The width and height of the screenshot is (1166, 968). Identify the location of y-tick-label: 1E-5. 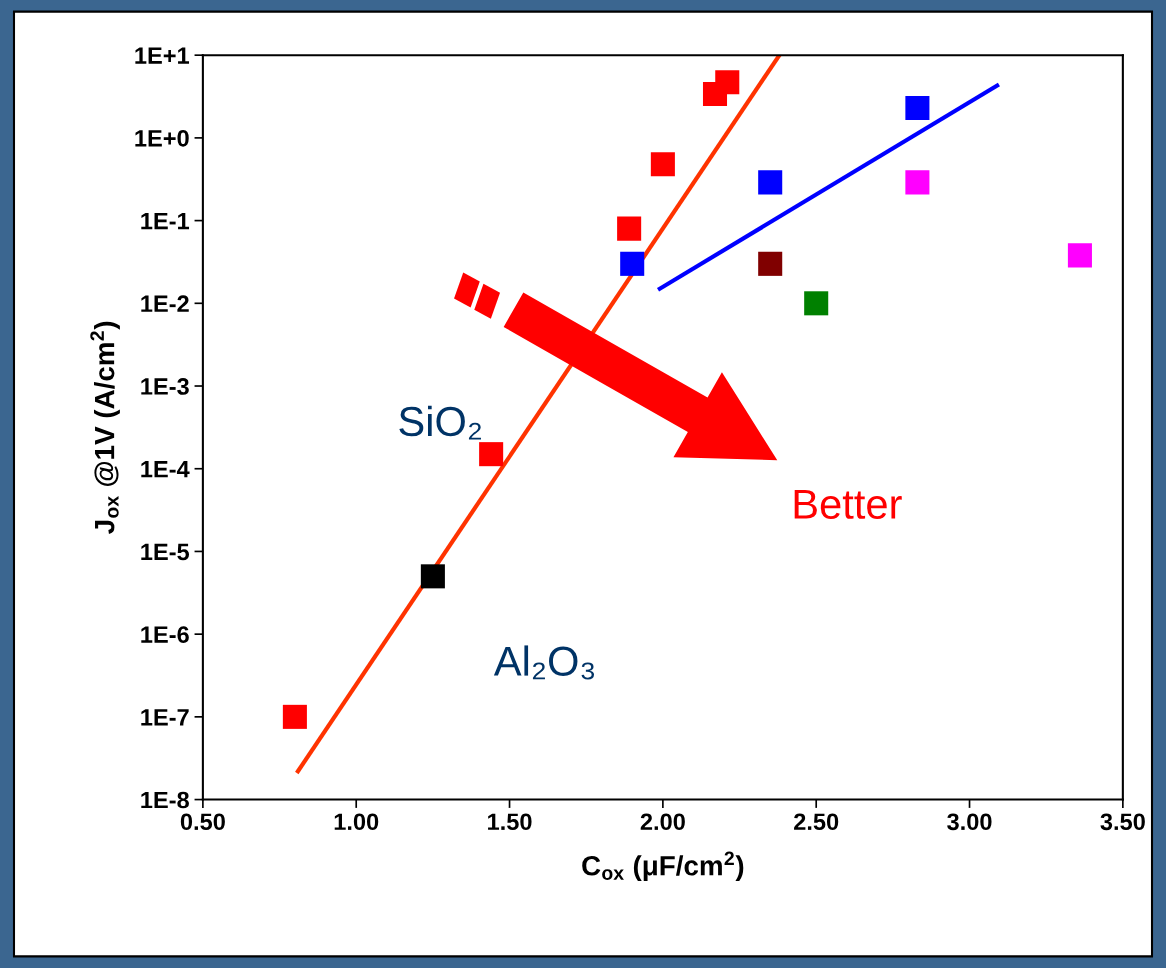
(165, 552).